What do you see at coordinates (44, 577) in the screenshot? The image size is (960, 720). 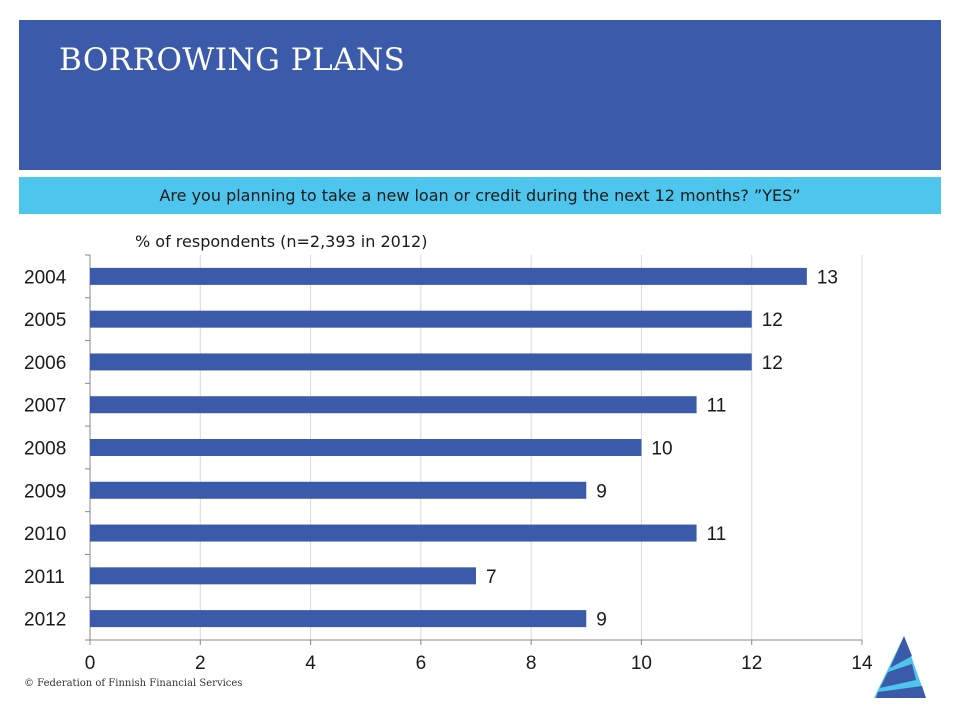 I see `category-label: 2011` at bounding box center [44, 577].